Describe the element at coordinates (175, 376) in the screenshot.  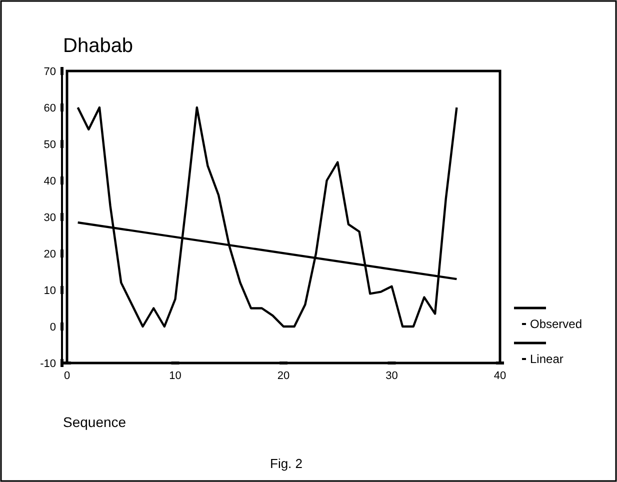
I see `x-tick-label: 10` at that location.